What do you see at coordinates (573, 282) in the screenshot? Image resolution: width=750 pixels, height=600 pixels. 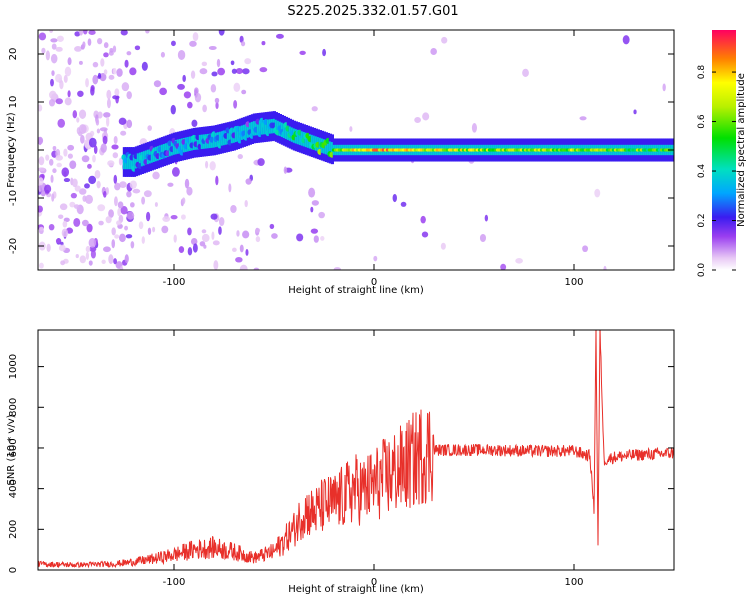 I see `spectrogram-x-tick-label: 100` at bounding box center [573, 282].